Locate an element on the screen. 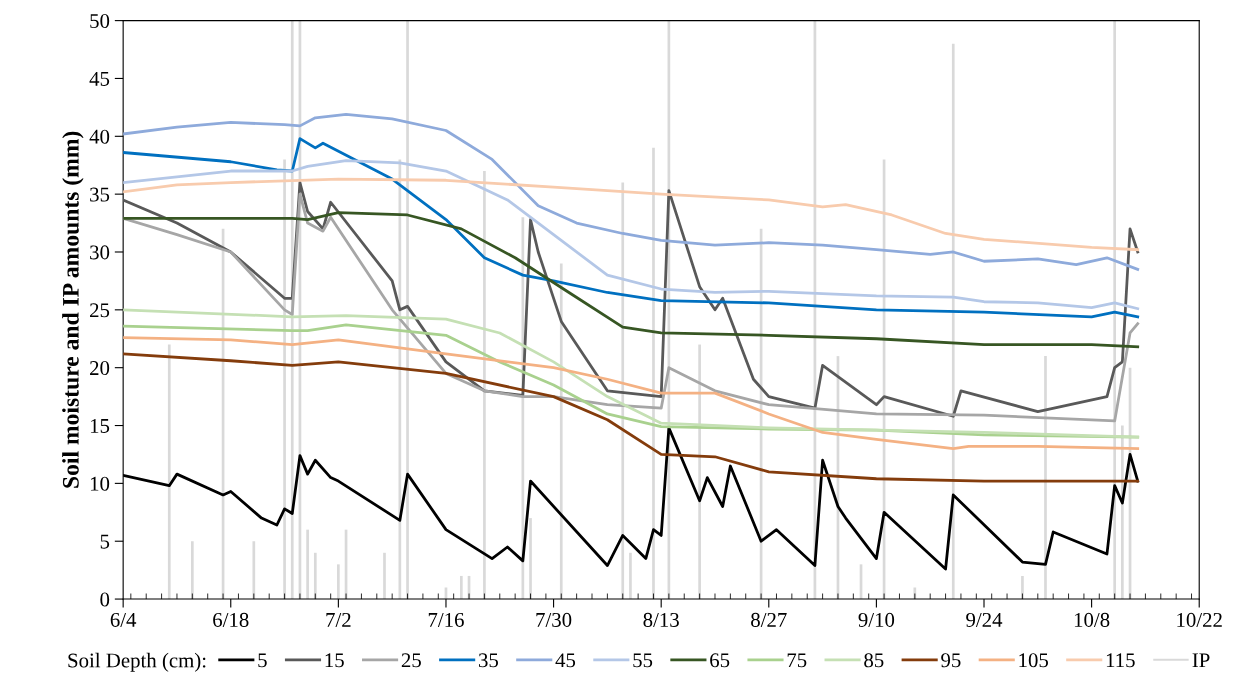 The height and width of the screenshot is (687, 1244). y-tick-label: 25 is located at coordinates (100, 310).